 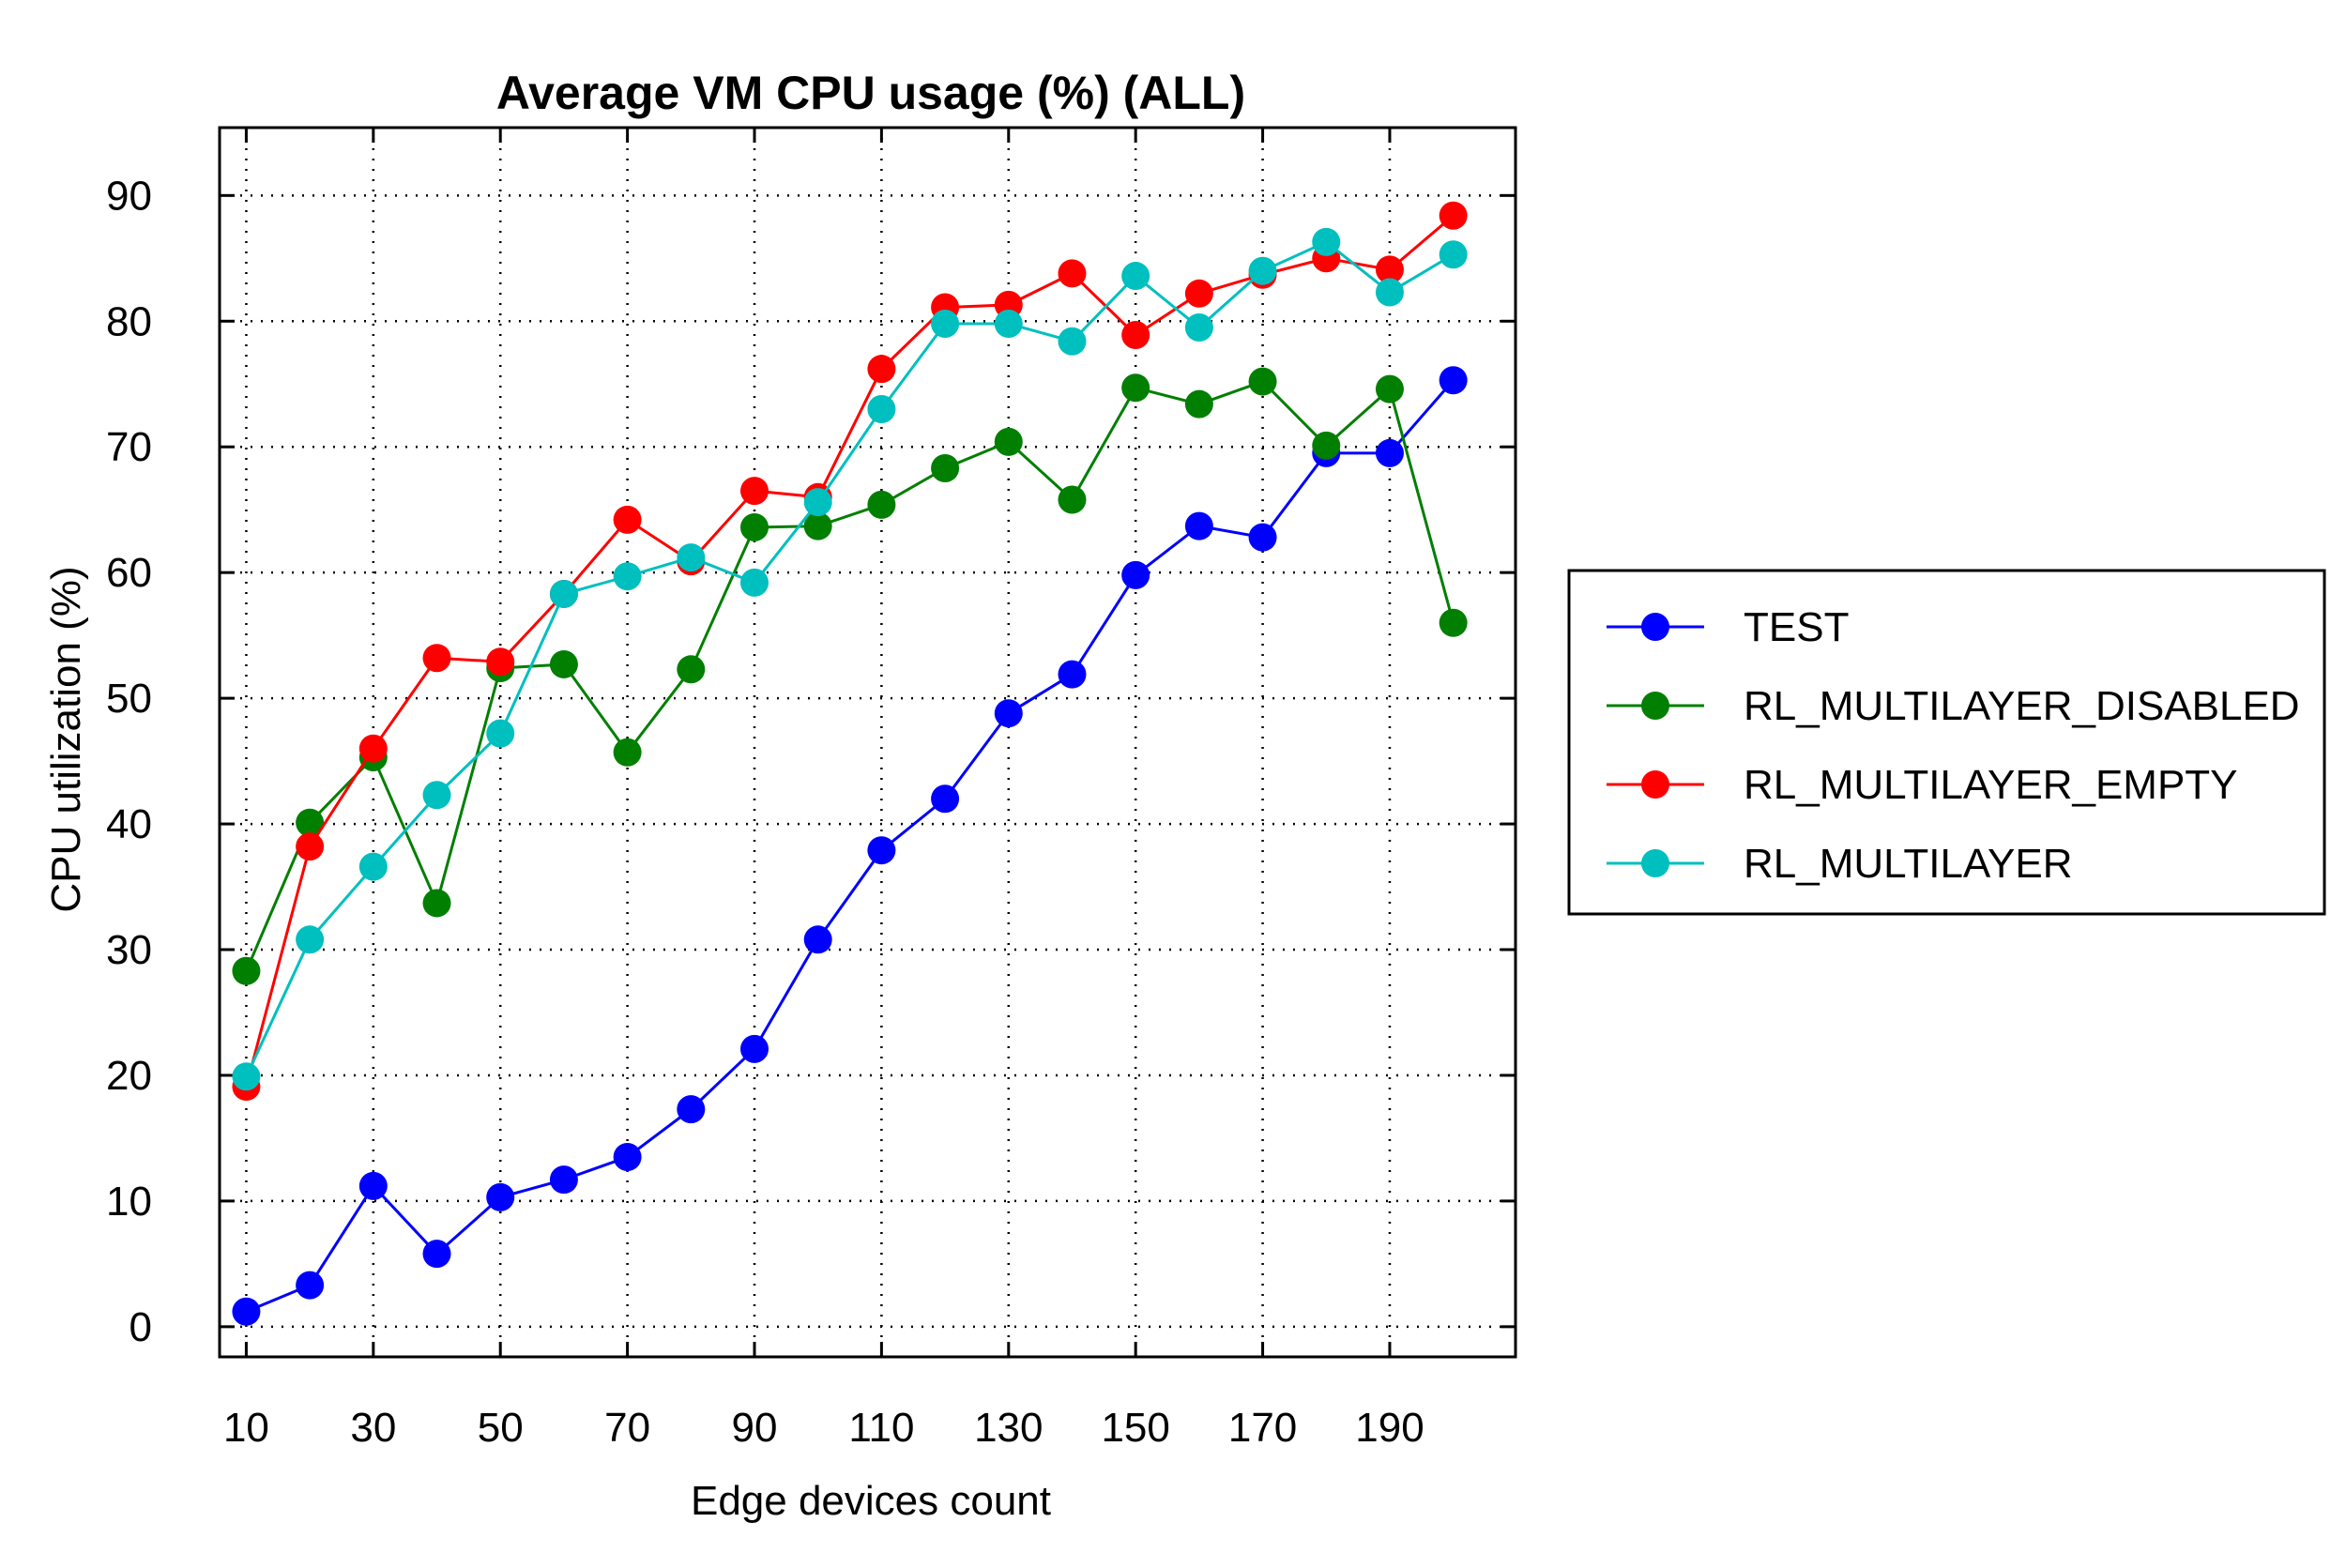 What do you see at coordinates (129, 950) in the screenshot?
I see `y-tick-label: 30` at bounding box center [129, 950].